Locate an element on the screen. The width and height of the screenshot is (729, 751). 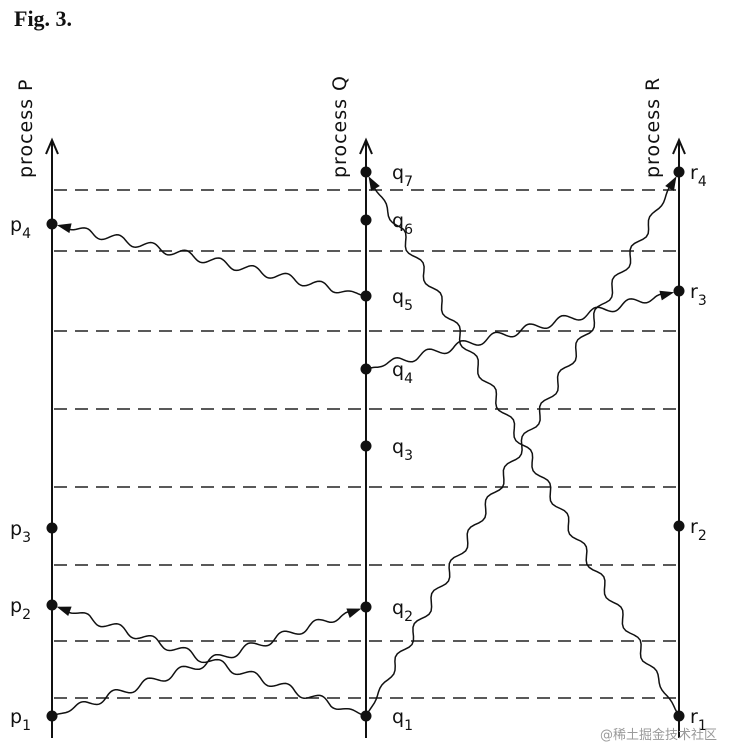
event-label-q1: q1 is located at coordinates (402, 720).